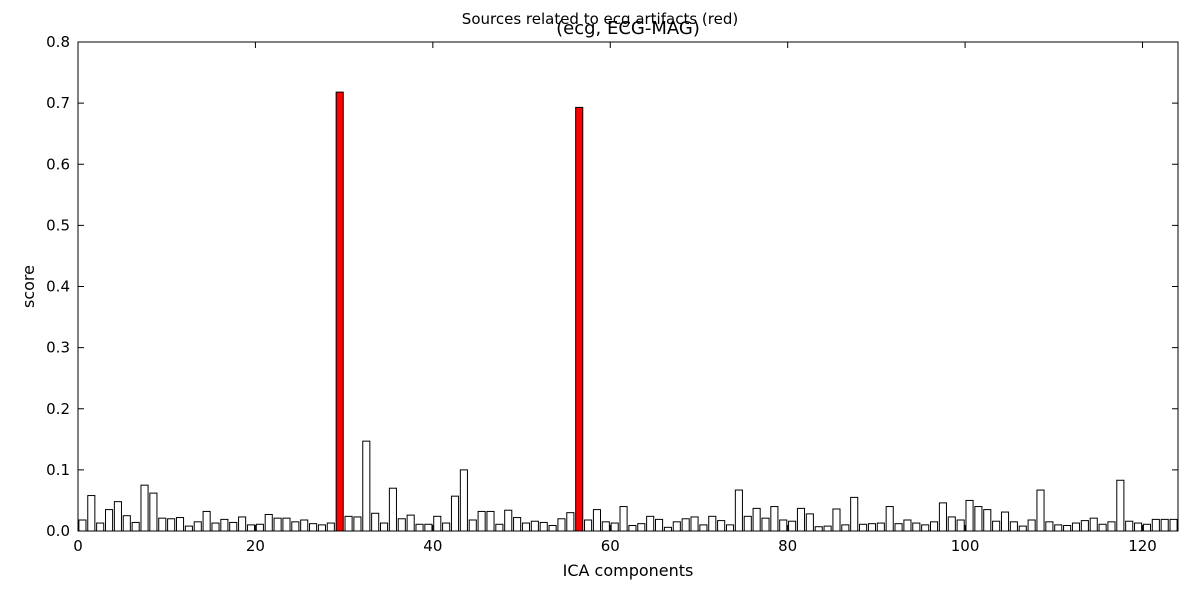  Describe the element at coordinates (255, 546) in the screenshot. I see `x-tick-label: 20` at that location.